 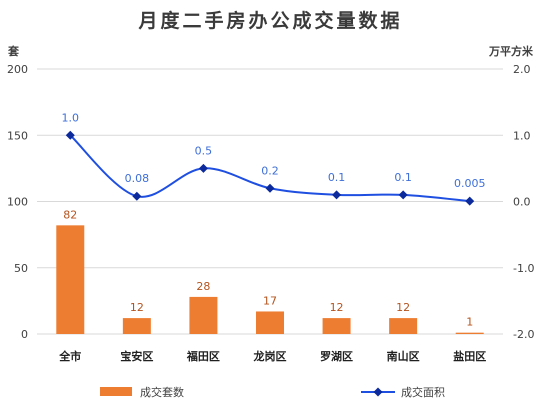 I want to click on x-tick-label: 龙岗区, so click(x=270, y=356).